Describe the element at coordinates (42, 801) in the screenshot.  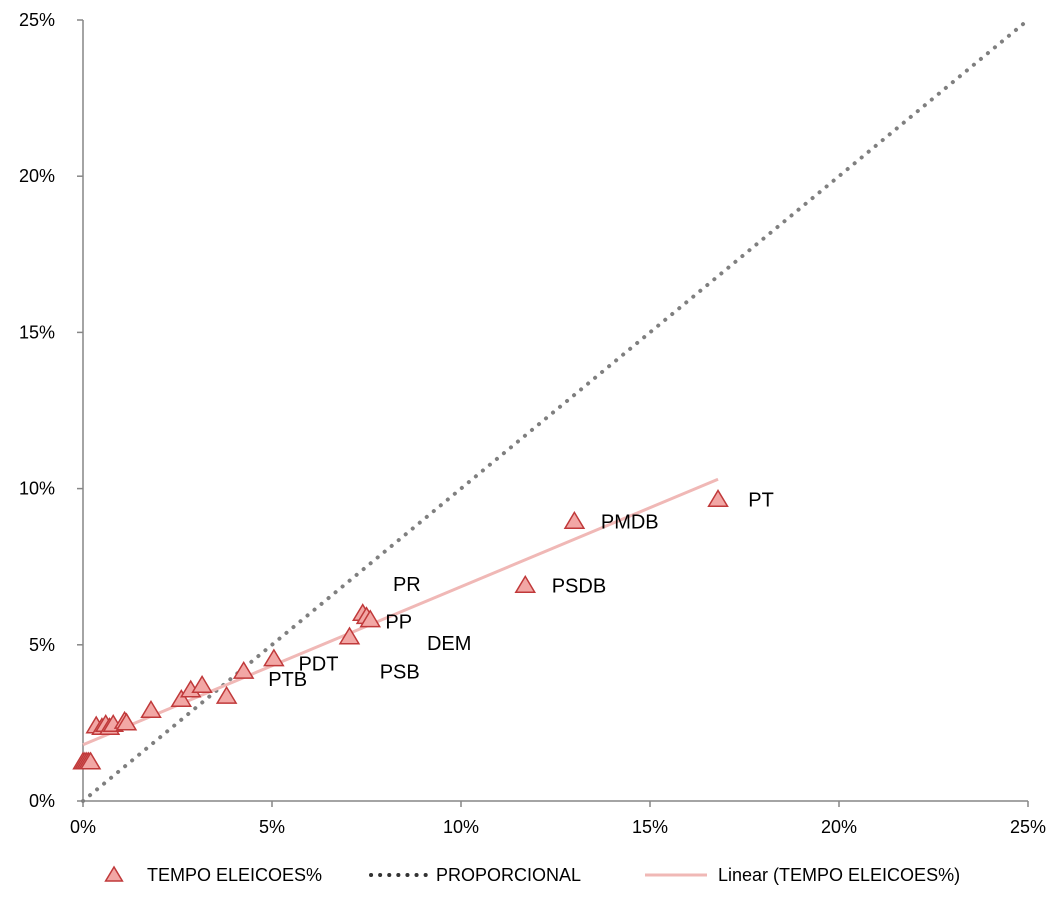
I see `y-tick-label: 0%` at that location.